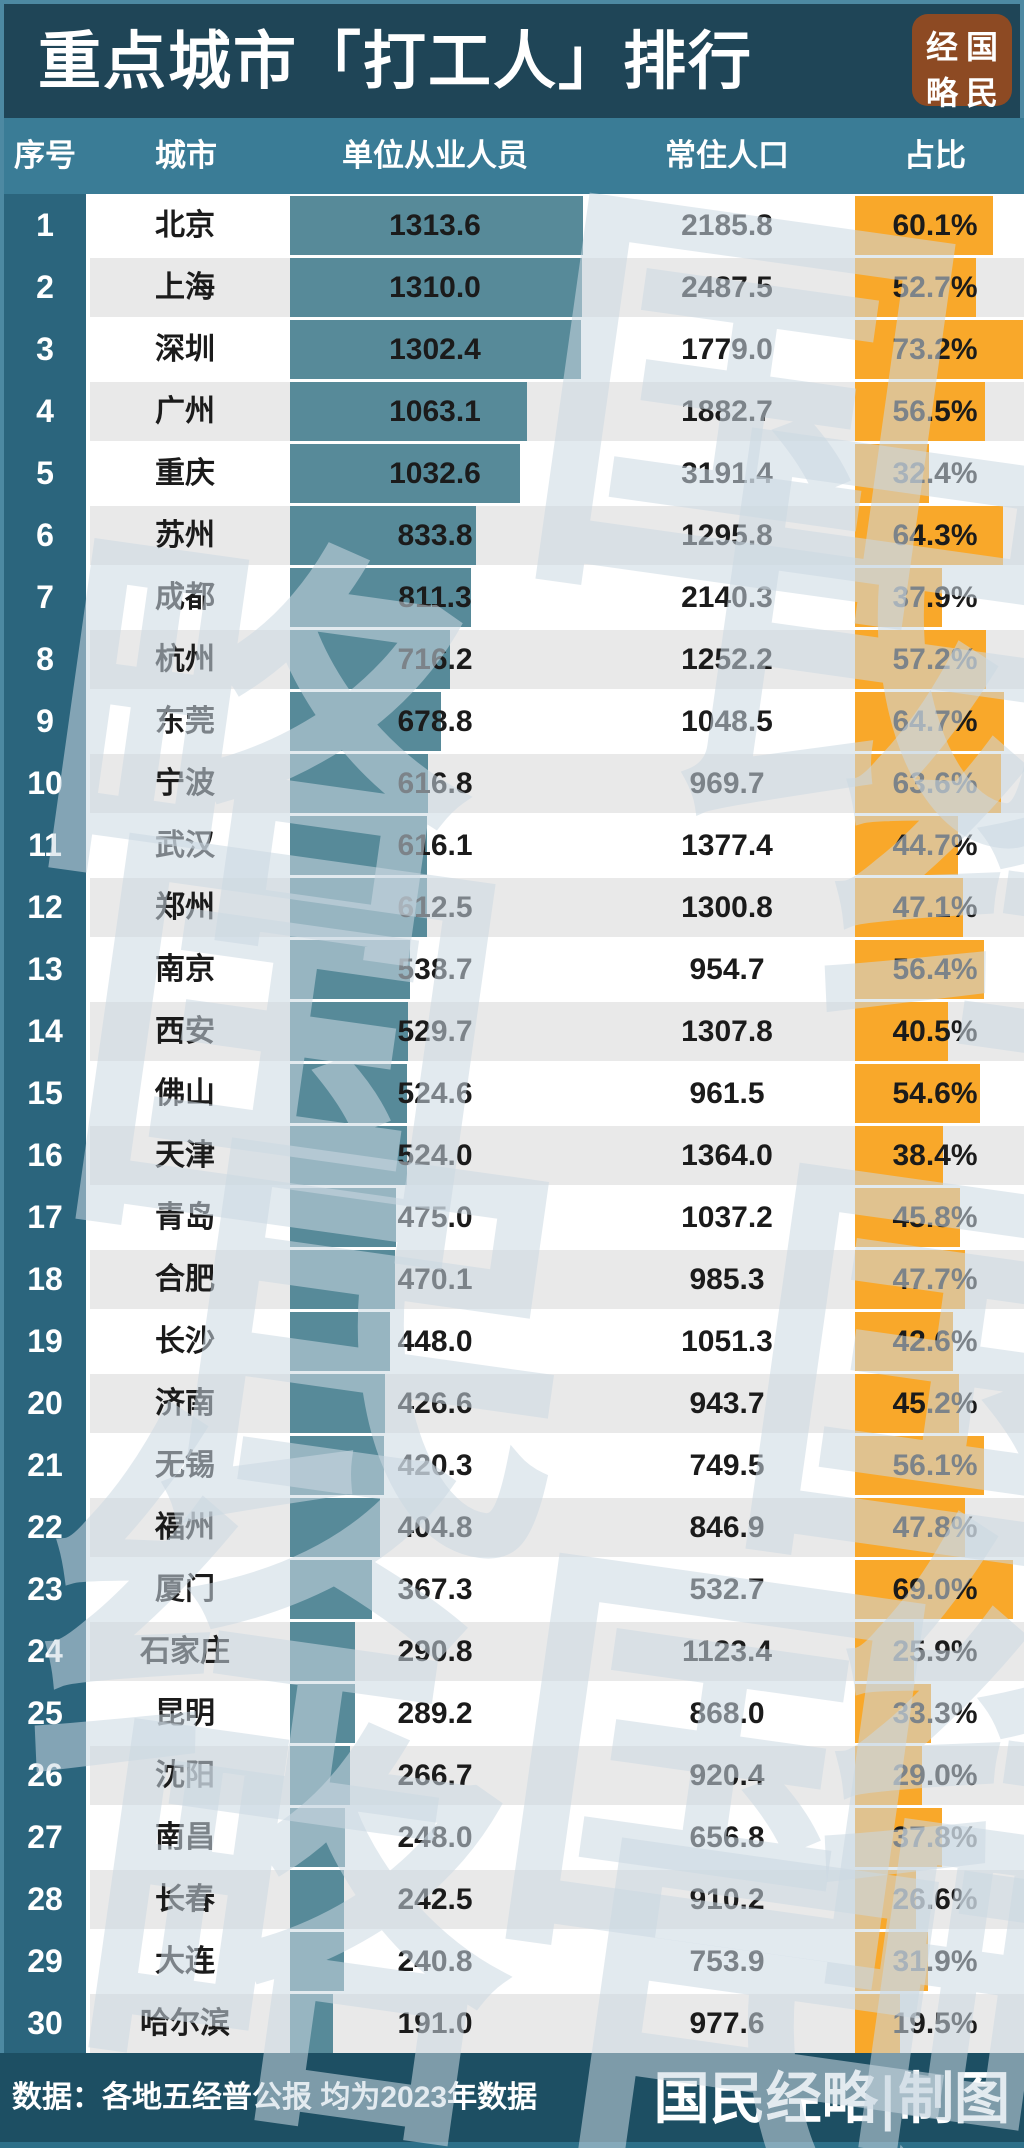  Describe the element at coordinates (557, 1341) in the screenshot. I see `table-row: 长沙 448.0 1051.3 42.6%` at that location.